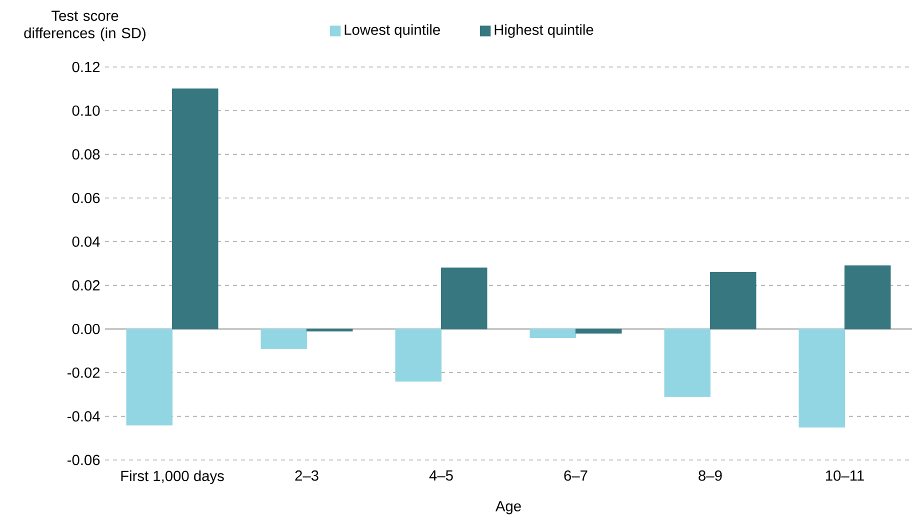 This screenshot has width=922, height=521. What do you see at coordinates (544, 31) in the screenshot?
I see `legend-label: Highest quintile` at bounding box center [544, 31].